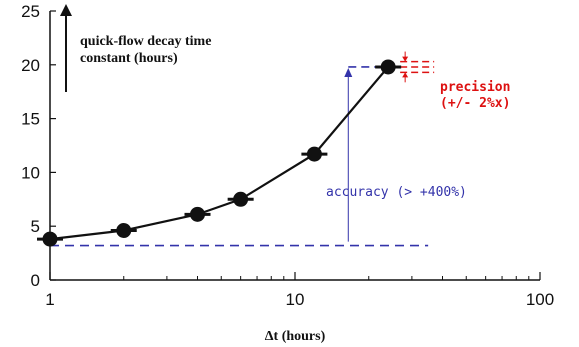  I want to click on ylabel-arrow-head, so click(66, 10).